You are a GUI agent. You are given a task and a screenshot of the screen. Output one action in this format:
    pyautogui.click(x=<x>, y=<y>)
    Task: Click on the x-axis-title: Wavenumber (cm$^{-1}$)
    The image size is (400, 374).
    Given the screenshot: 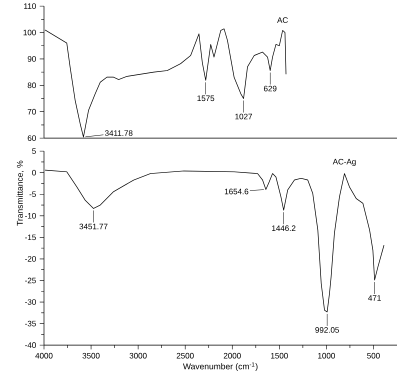 What is the action you would take?
    pyautogui.click(x=220, y=366)
    